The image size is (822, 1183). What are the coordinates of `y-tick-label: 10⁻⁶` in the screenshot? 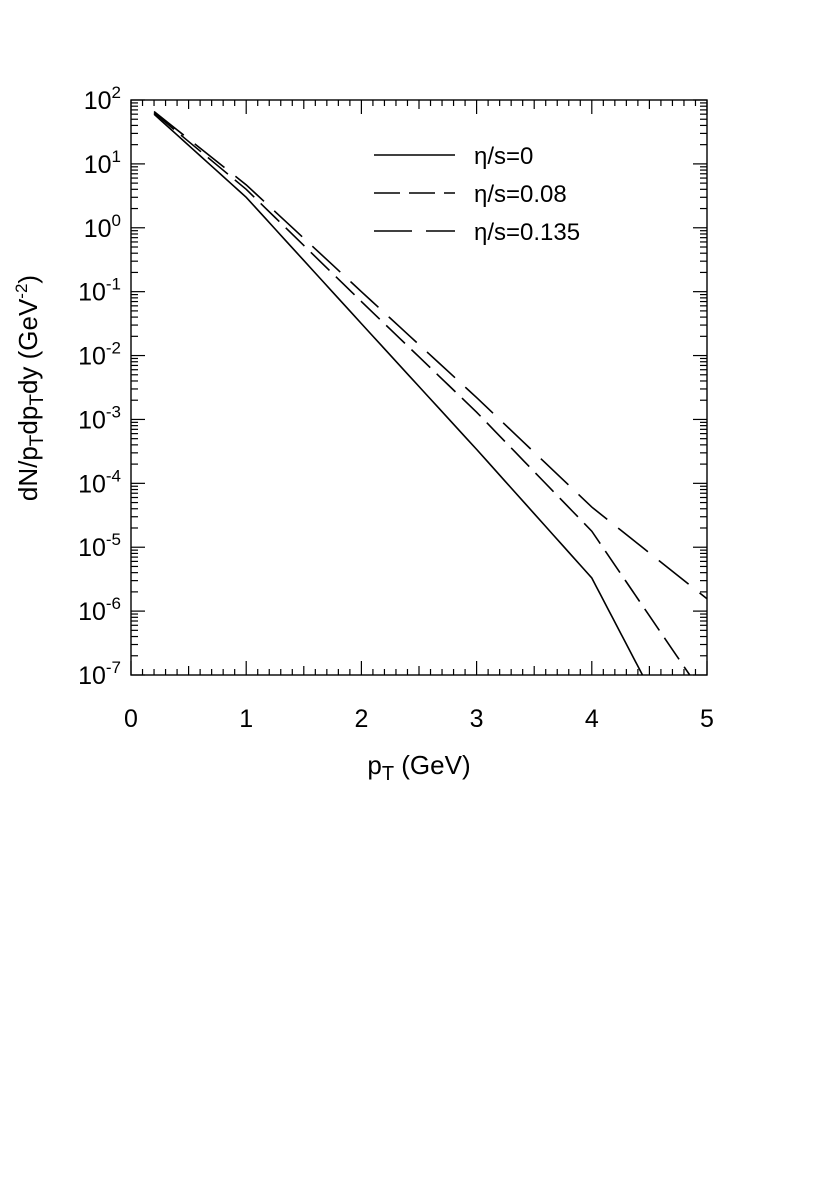 It's located at (99, 610).